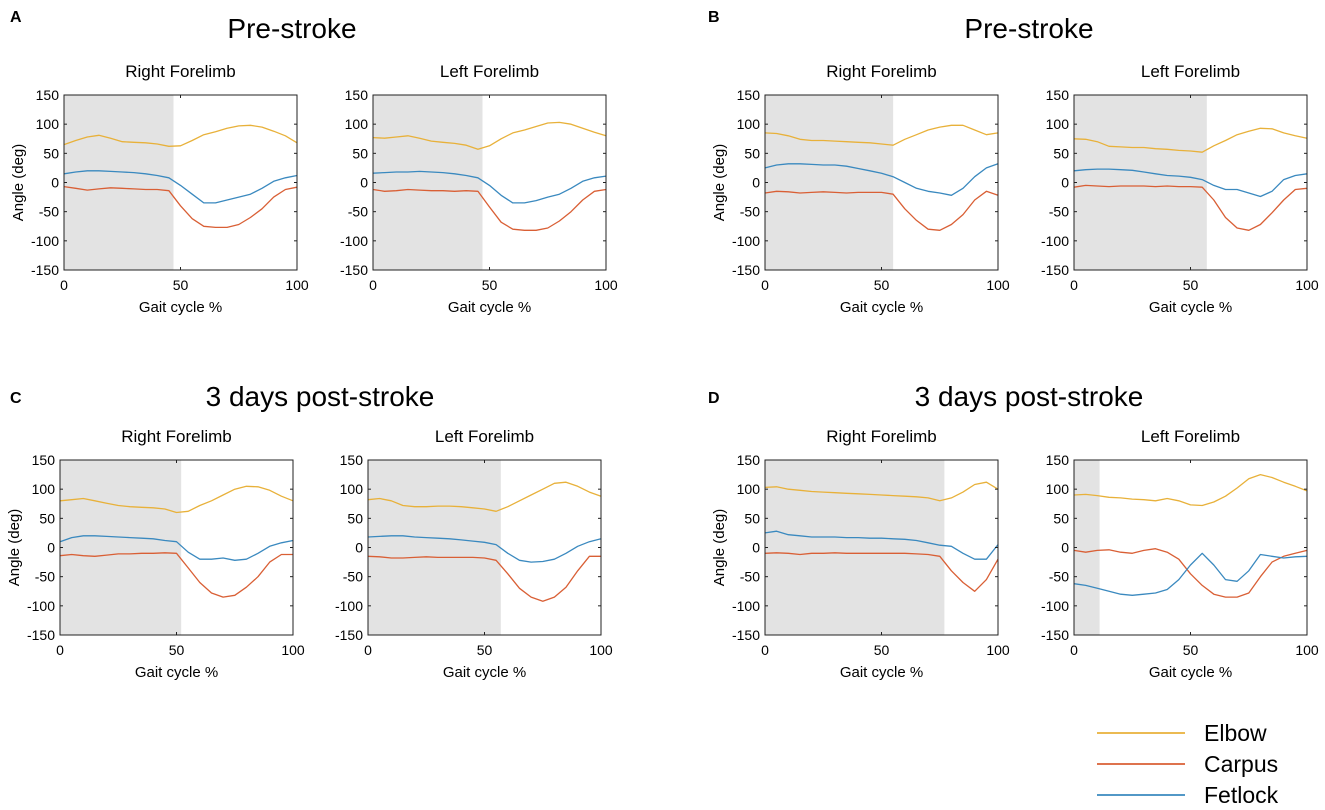 The height and width of the screenshot is (810, 1325). Describe the element at coordinates (714, 398) in the screenshot. I see `panel-letter: D` at that location.